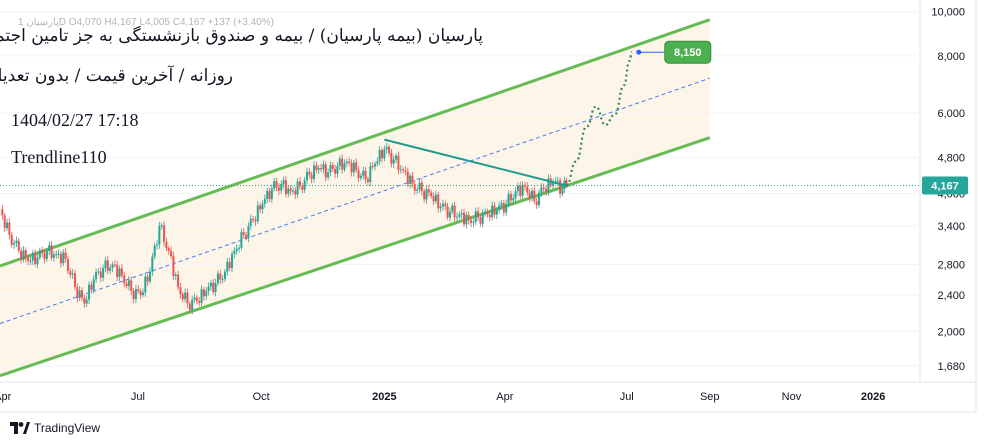 The width and height of the screenshot is (988, 446). I want to click on y-tick-label: 2,400, so click(951, 296).